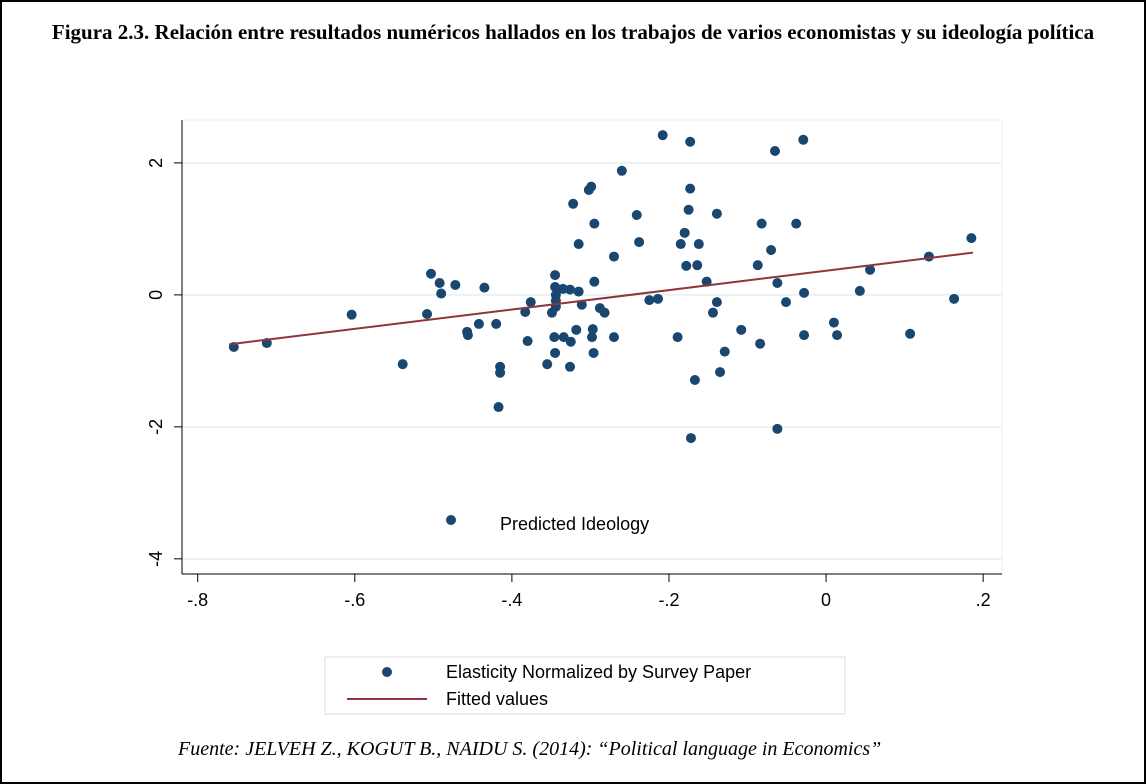 The image size is (1146, 784). What do you see at coordinates (598, 672) in the screenshot?
I see `legend-label: Elasticity Normalized by Survey Paper` at bounding box center [598, 672].